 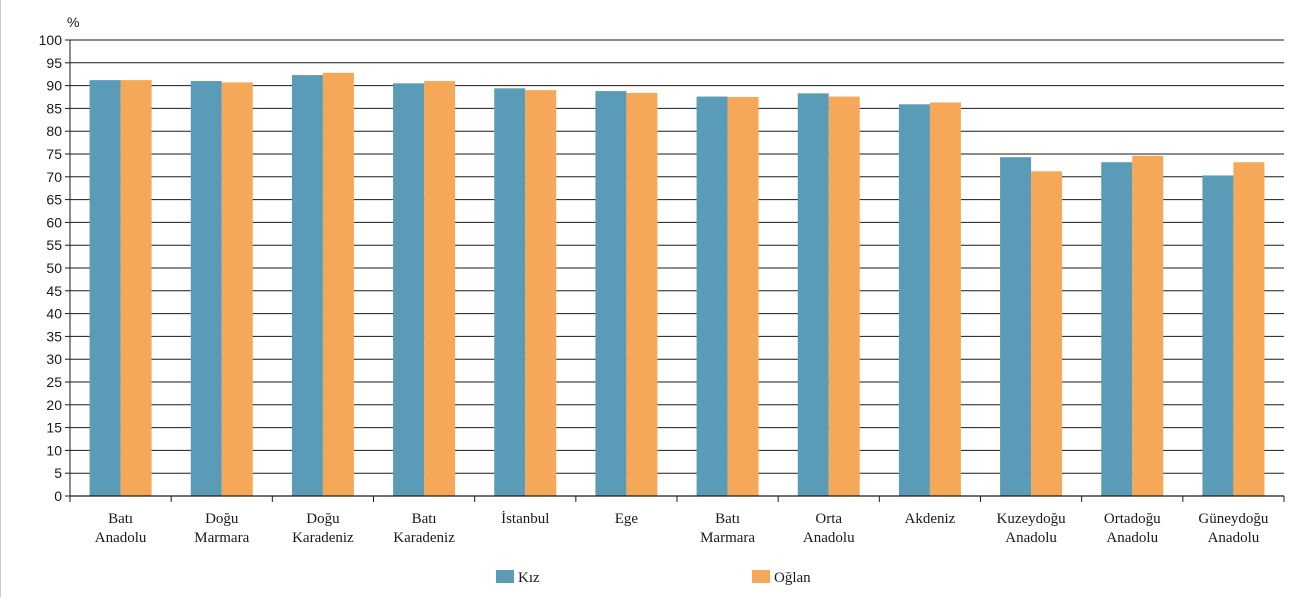 I want to click on y-tick-label: 25, so click(x=54, y=382).